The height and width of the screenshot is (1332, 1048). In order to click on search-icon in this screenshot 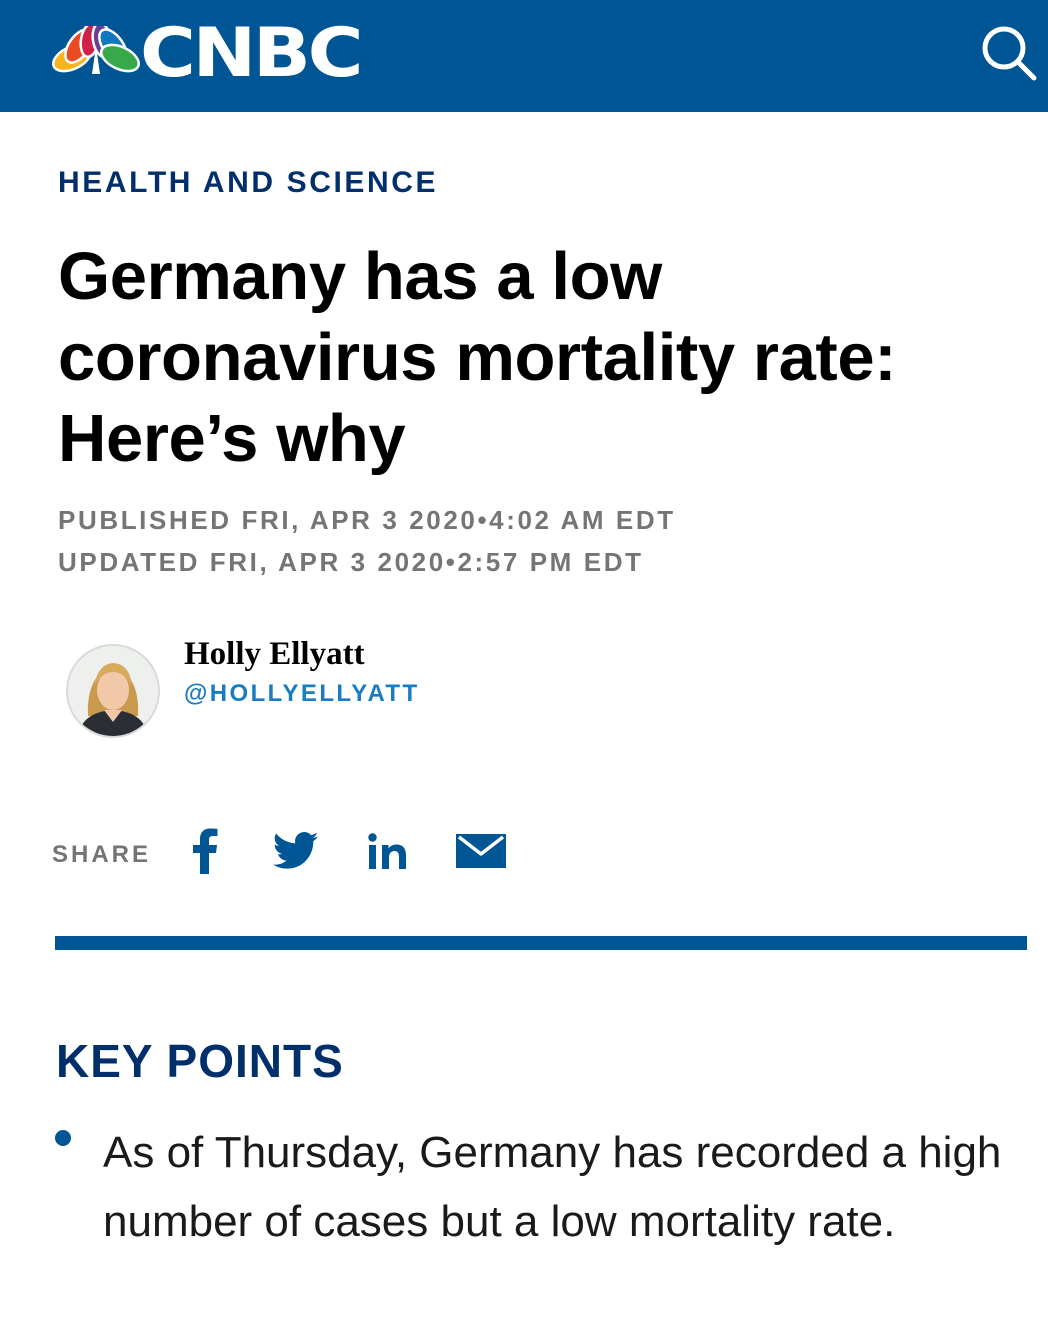, I will do `click(1009, 53)`.